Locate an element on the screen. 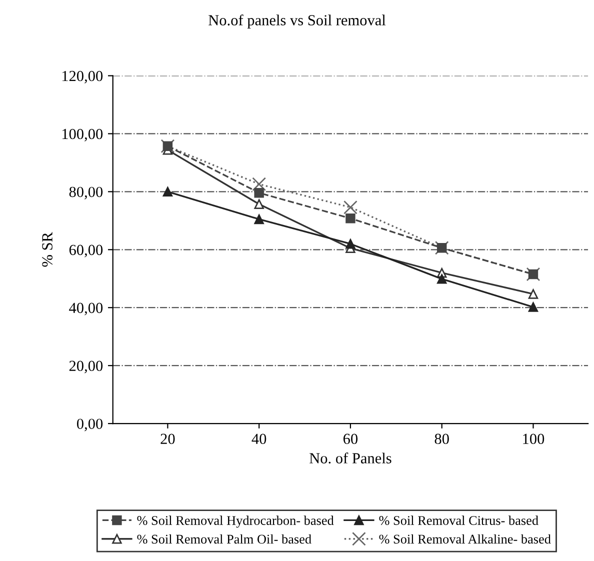  y-tick-label: 20,00 is located at coordinates (86, 367).